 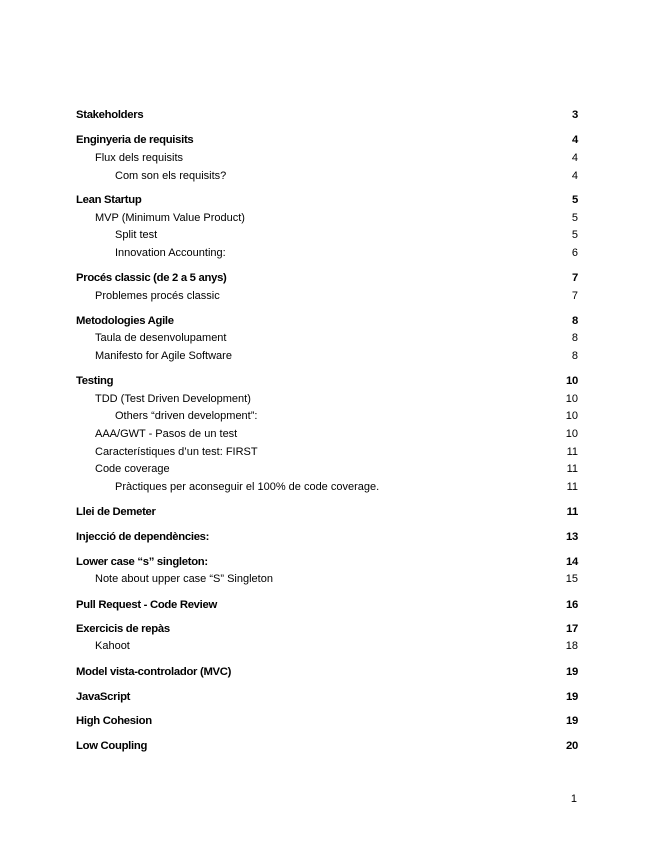 What do you see at coordinates (157, 296) in the screenshot?
I see `toc-entry-title: Problemes procés classic` at bounding box center [157, 296].